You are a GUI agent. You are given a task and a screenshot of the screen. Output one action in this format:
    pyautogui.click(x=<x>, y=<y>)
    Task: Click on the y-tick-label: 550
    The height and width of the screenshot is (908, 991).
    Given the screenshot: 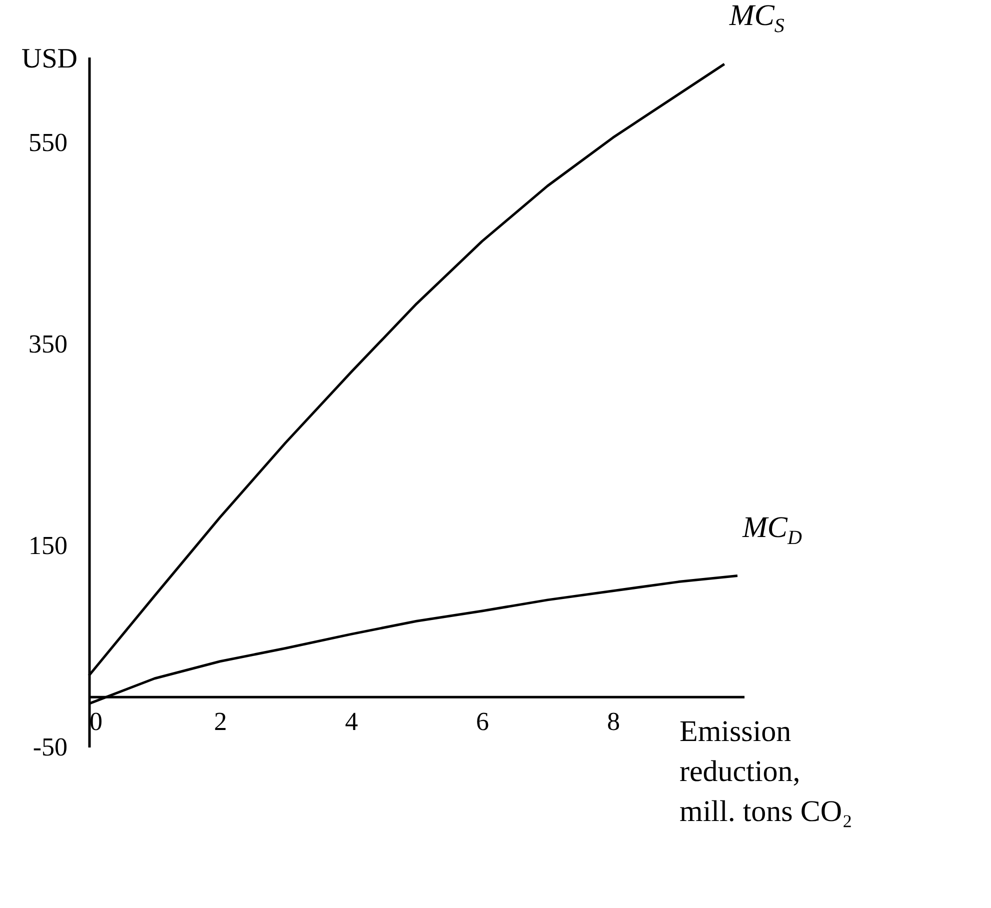 What is the action you would take?
    pyautogui.click(x=48, y=143)
    